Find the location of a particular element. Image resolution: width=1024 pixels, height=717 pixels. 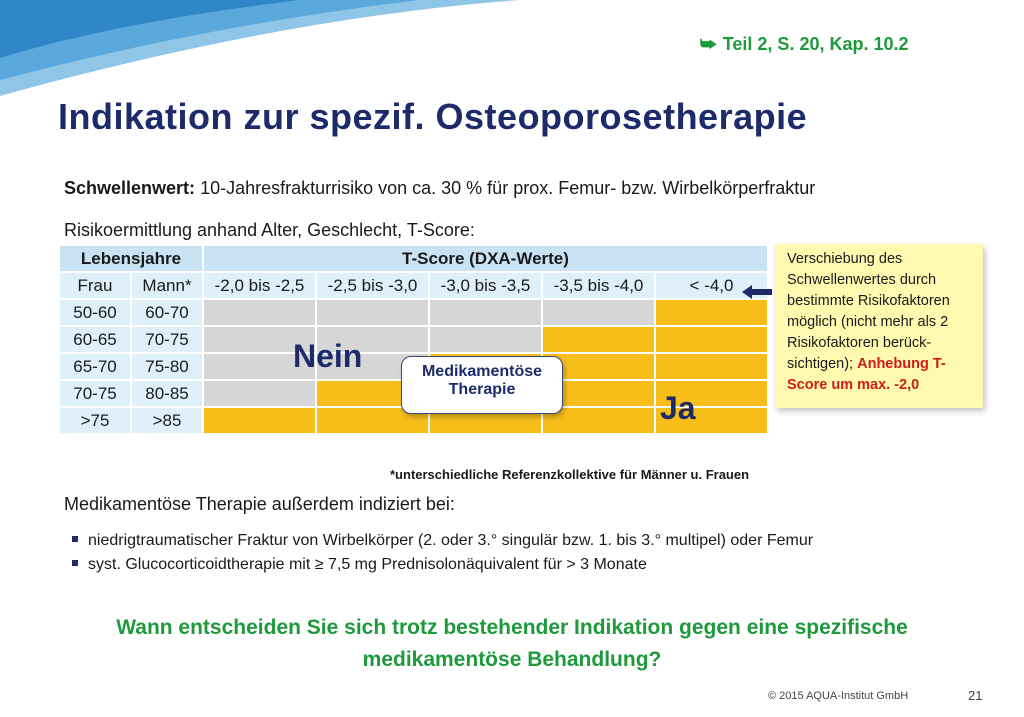

left-arrow-icon is located at coordinates (757, 292).